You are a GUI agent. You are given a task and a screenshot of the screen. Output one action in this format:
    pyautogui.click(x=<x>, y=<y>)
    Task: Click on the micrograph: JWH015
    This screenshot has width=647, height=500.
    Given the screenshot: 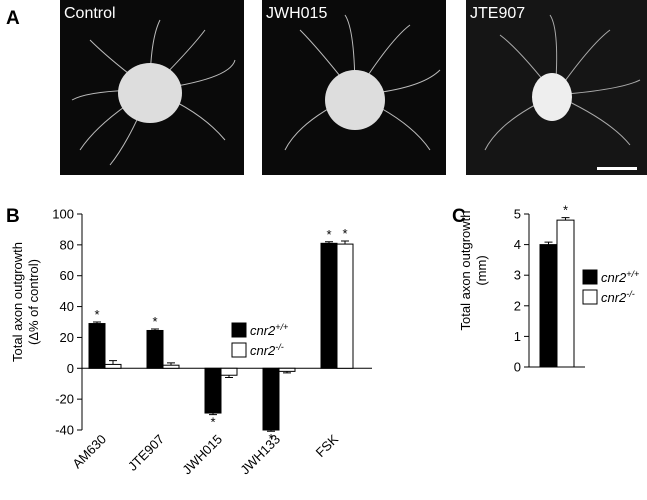 What is the action you would take?
    pyautogui.click(x=354, y=87)
    